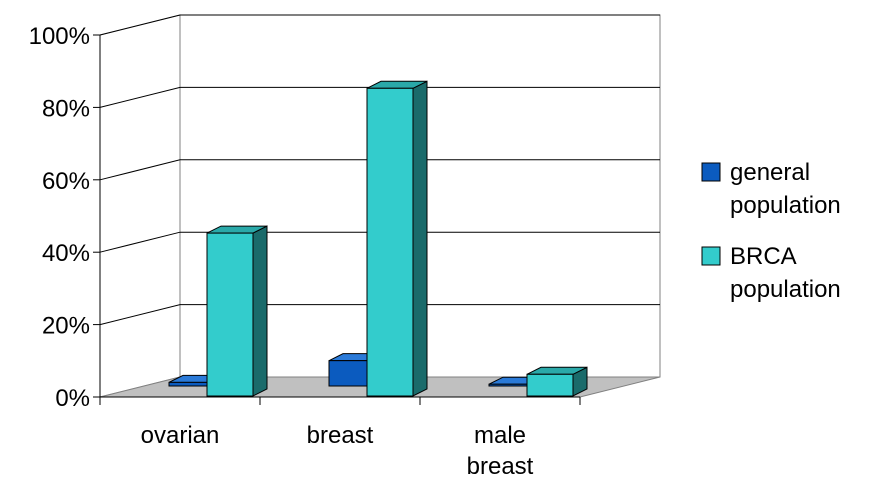  Describe the element at coordinates (66, 253) in the screenshot. I see `y-tick-label: 40%` at that location.